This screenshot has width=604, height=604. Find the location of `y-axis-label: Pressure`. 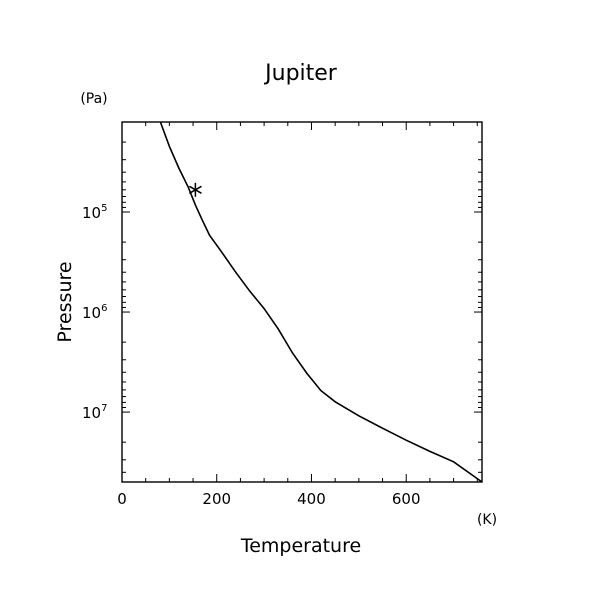

y-axis-label: Pressure is located at coordinates (65, 301).